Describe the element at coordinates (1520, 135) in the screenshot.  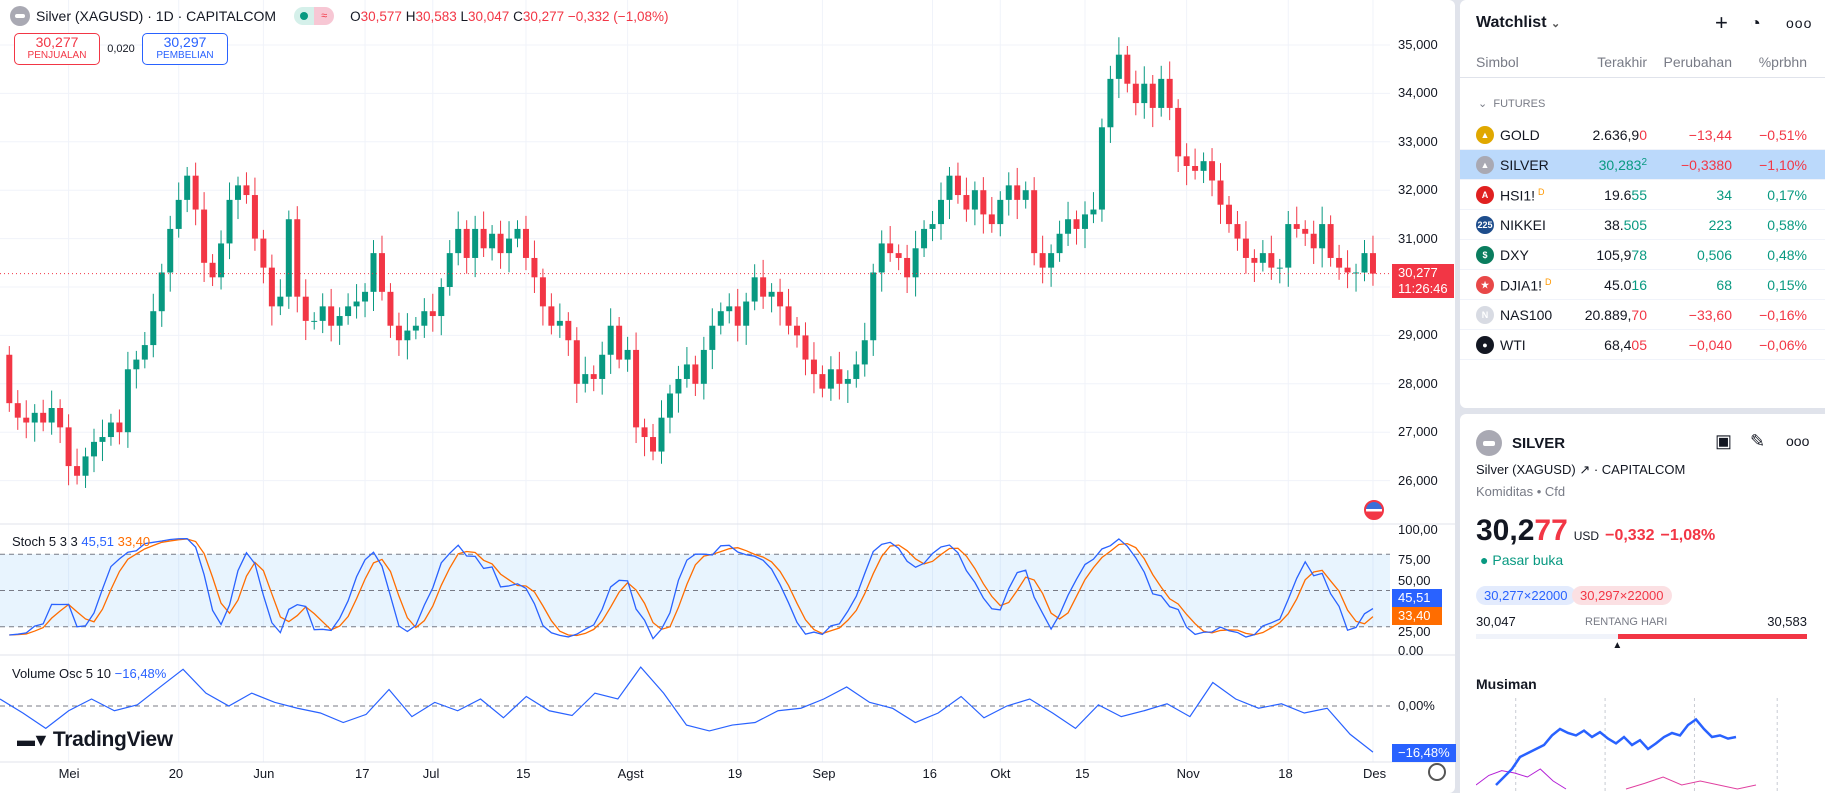
I see `row-symbol: GOLD` at that location.